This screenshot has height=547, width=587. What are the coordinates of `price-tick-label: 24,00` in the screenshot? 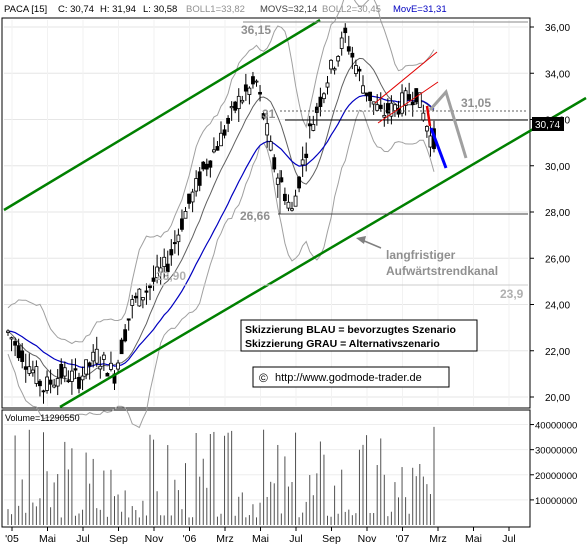 It's located at (557, 306).